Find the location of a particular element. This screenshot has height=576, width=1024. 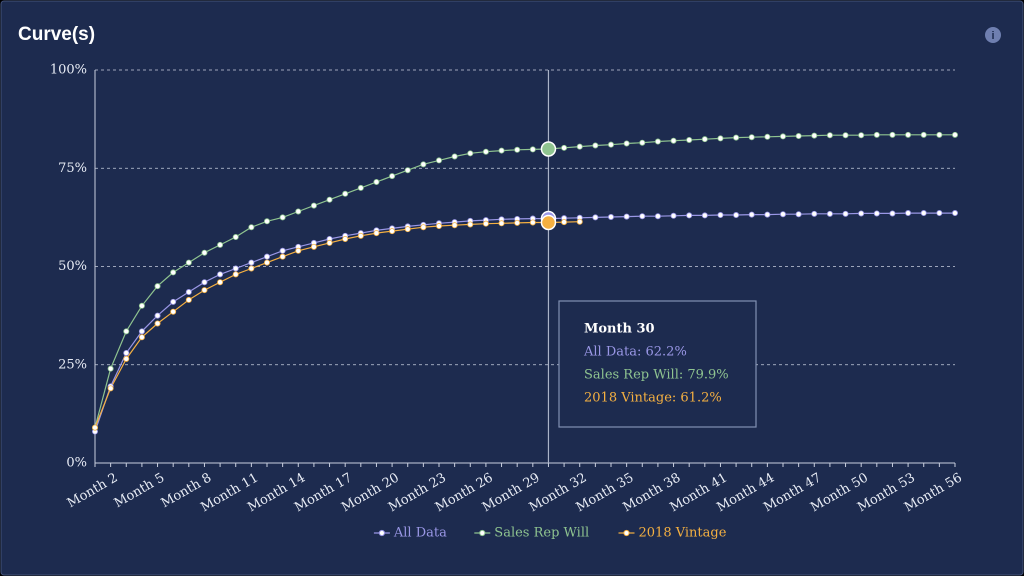

y-tick-label: 100% is located at coordinates (68, 70).